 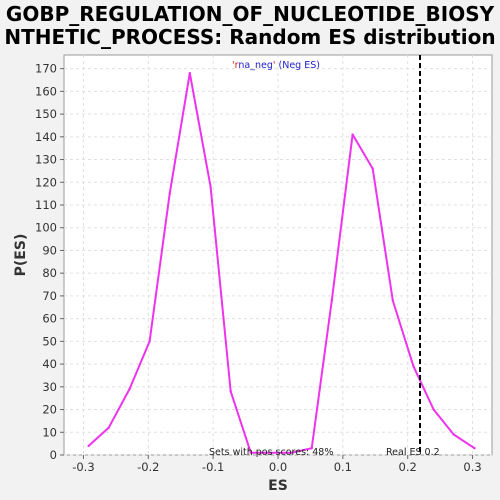 I want to click on chart-title-line-1: GOBP_REGULATION_OF_NUCLEOTIDE_BIOSY, so click(x=250, y=14).